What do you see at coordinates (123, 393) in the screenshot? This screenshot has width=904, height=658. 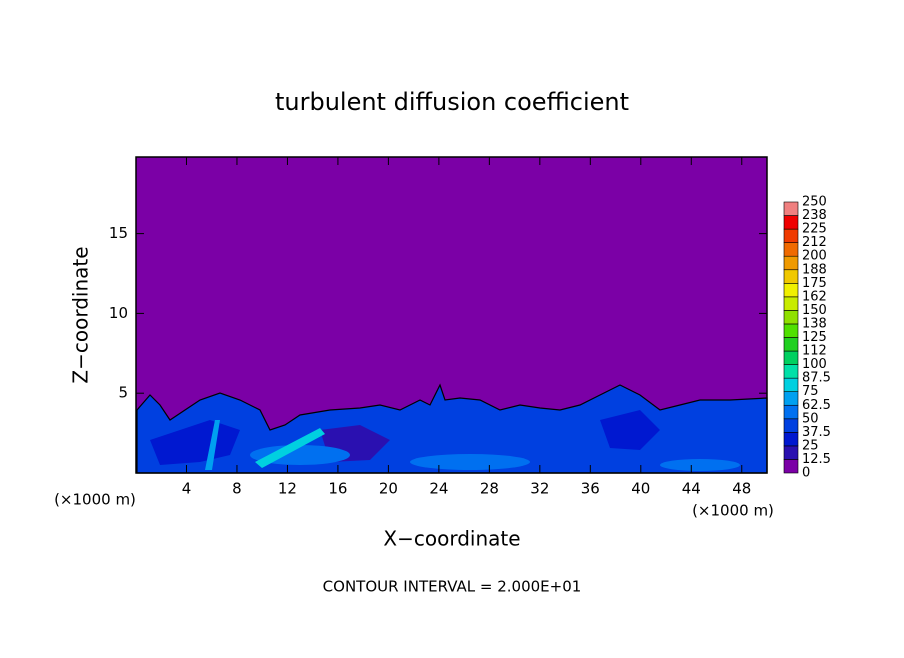 I see `y-tick-label: 5` at bounding box center [123, 393].